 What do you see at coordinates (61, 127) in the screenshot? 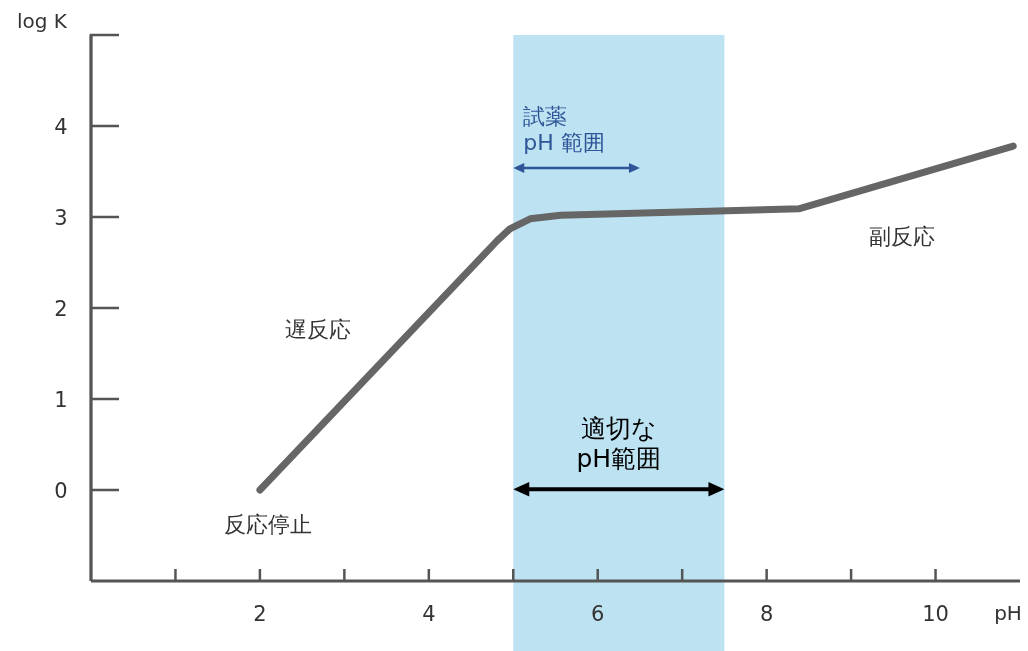
I see `y-tick-label: 4` at bounding box center [61, 127].